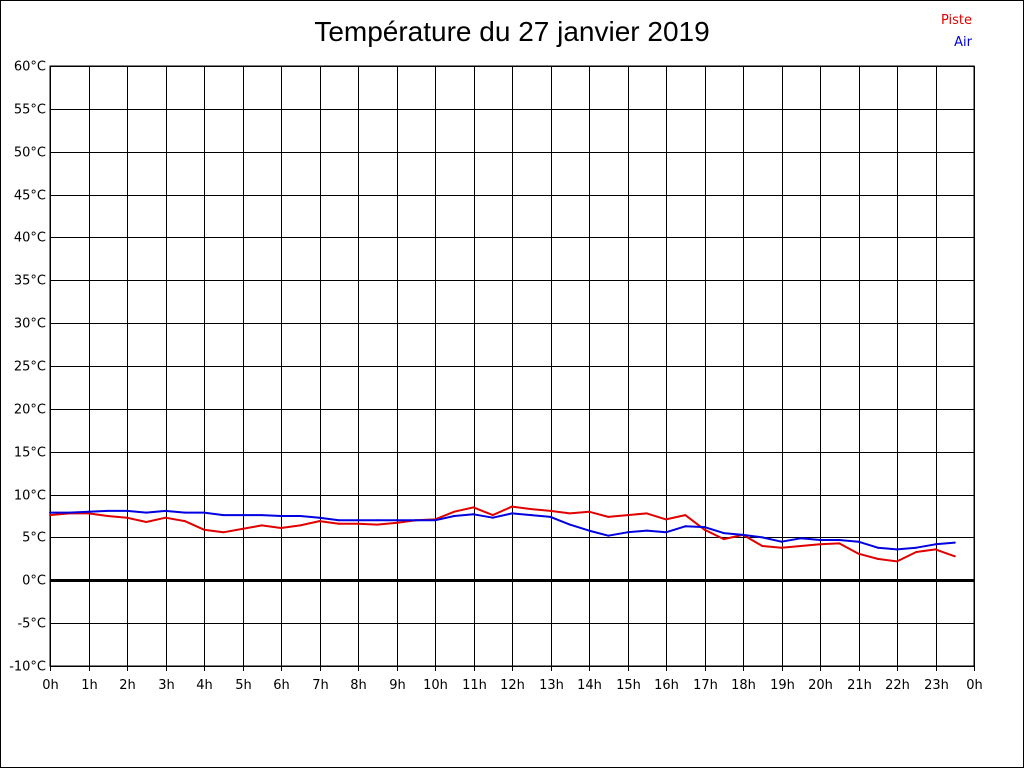 Image resolution: width=1024 pixels, height=768 pixels. Describe the element at coordinates (30, 281) in the screenshot. I see `y-tick-label: 35°C` at that location.